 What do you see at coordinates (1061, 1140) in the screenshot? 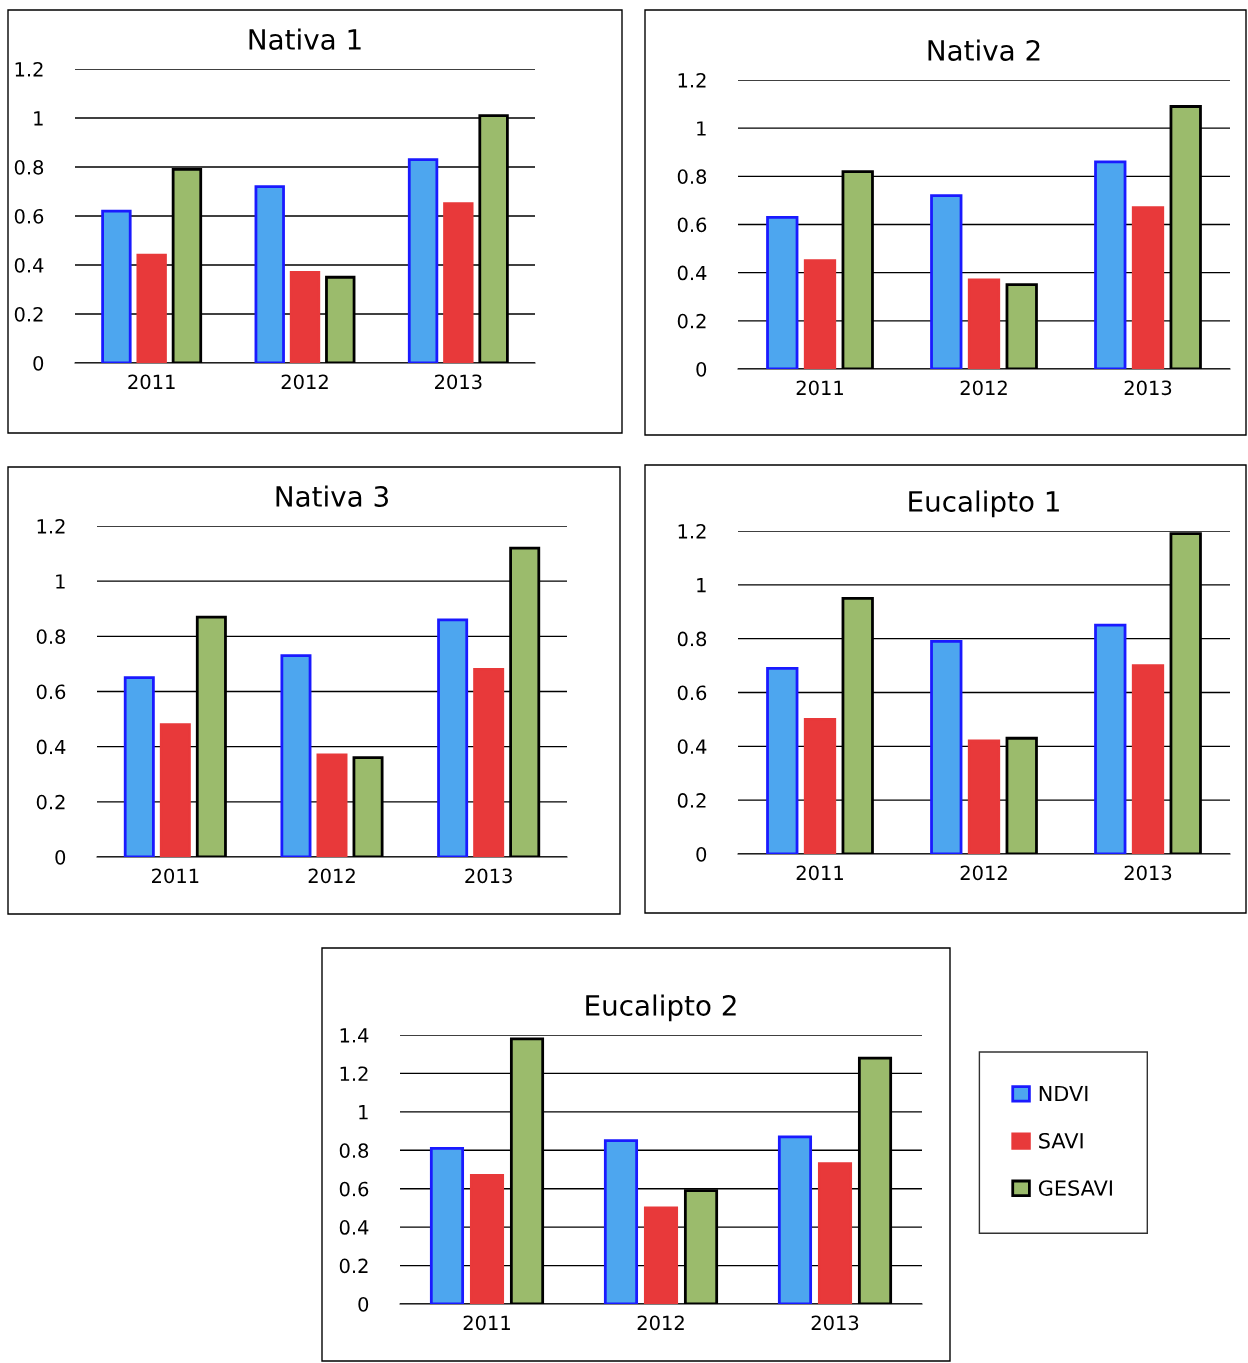
I see `legend-label: SAVI` at bounding box center [1061, 1140].